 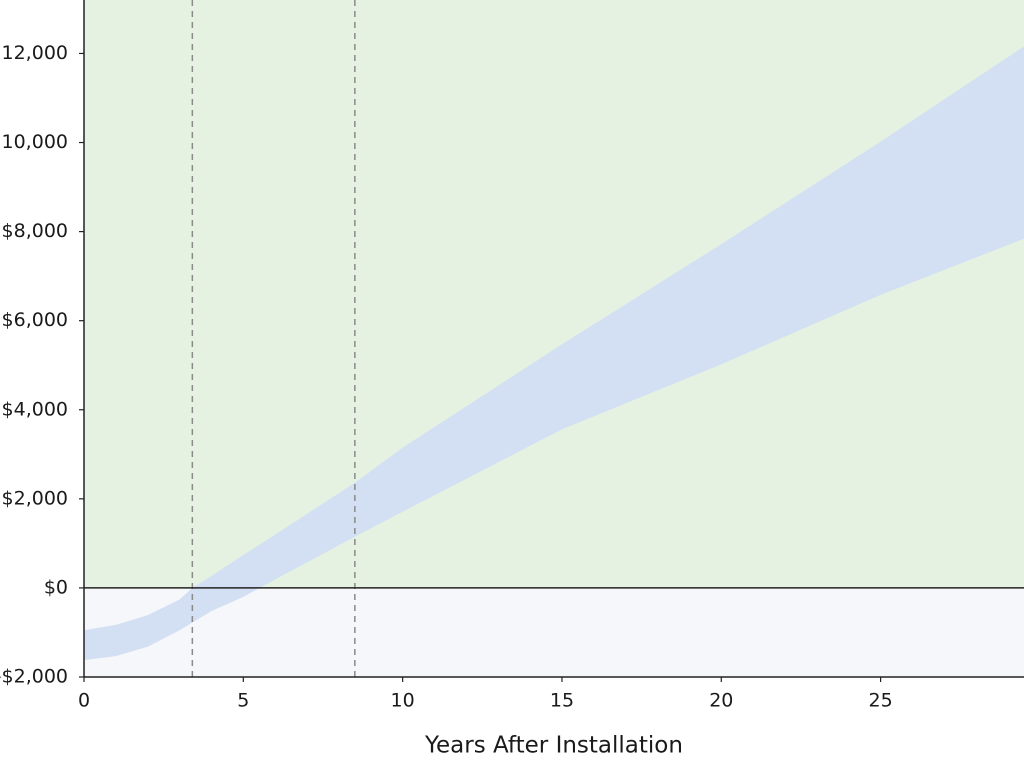 What do you see at coordinates (553, 746) in the screenshot?
I see `x-axis-title: Years After Installation` at bounding box center [553, 746].